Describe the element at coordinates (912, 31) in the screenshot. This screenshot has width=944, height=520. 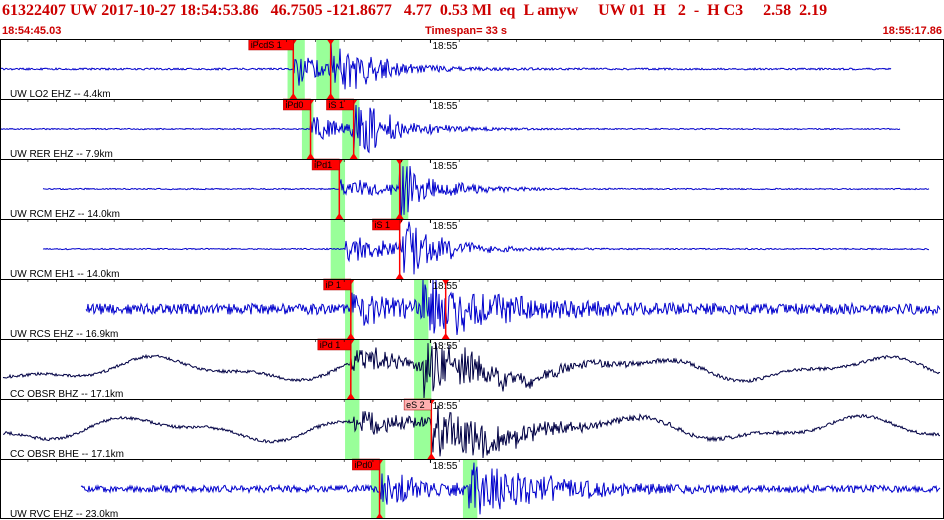
I see `end-time-label: 18:55:17.86` at that location.